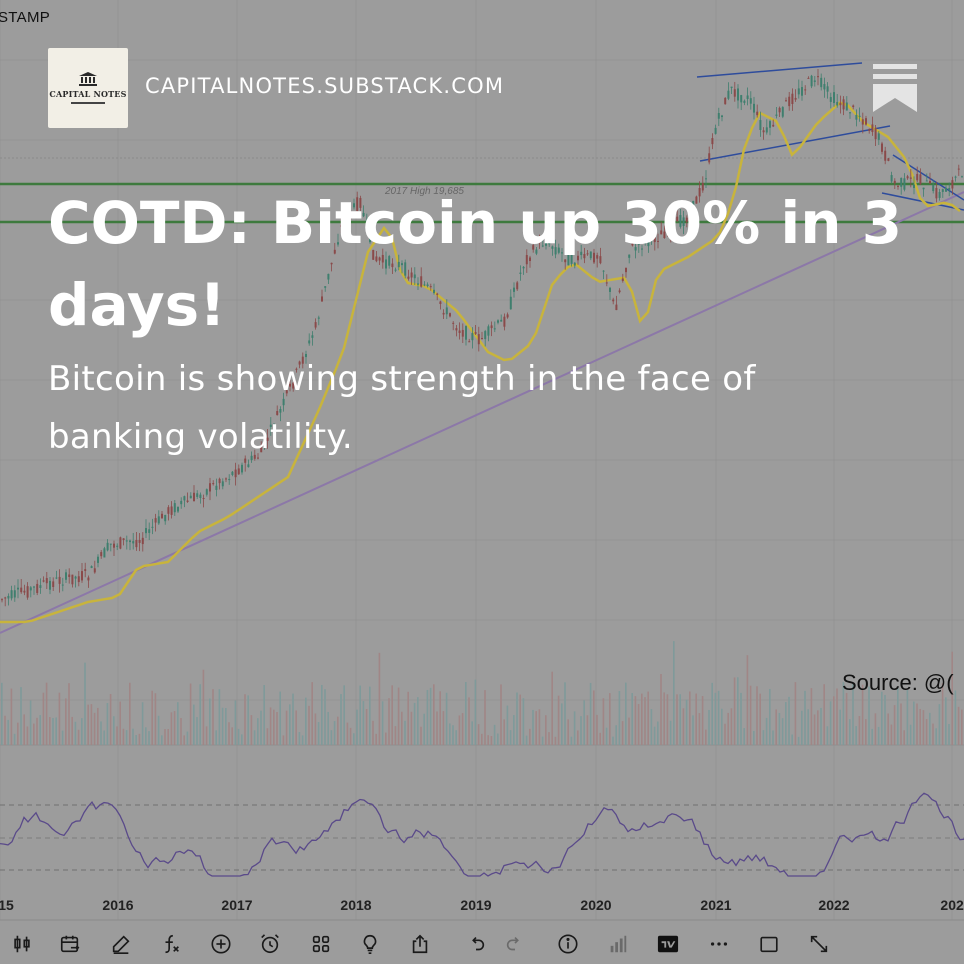 The width and height of the screenshot is (964, 964). Describe the element at coordinates (325, 86) in the screenshot. I see `publication-domain: CAPITALNOTES.SUBSTACK.COM` at that location.